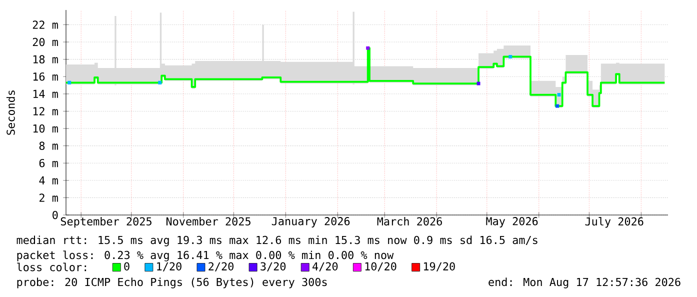 This screenshot has width=697, height=297. Describe the element at coordinates (221, 267) in the screenshot. I see `legend-label: 2/20` at that location.